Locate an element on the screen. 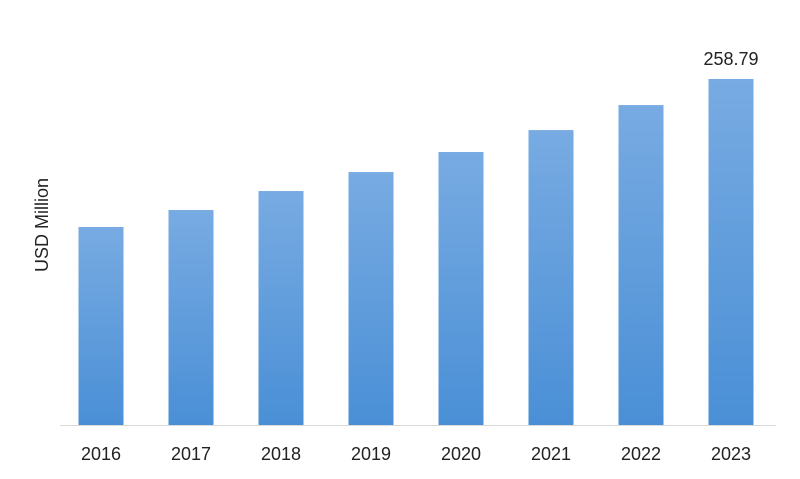  x-tick-label: 2021 is located at coordinates (551, 454).